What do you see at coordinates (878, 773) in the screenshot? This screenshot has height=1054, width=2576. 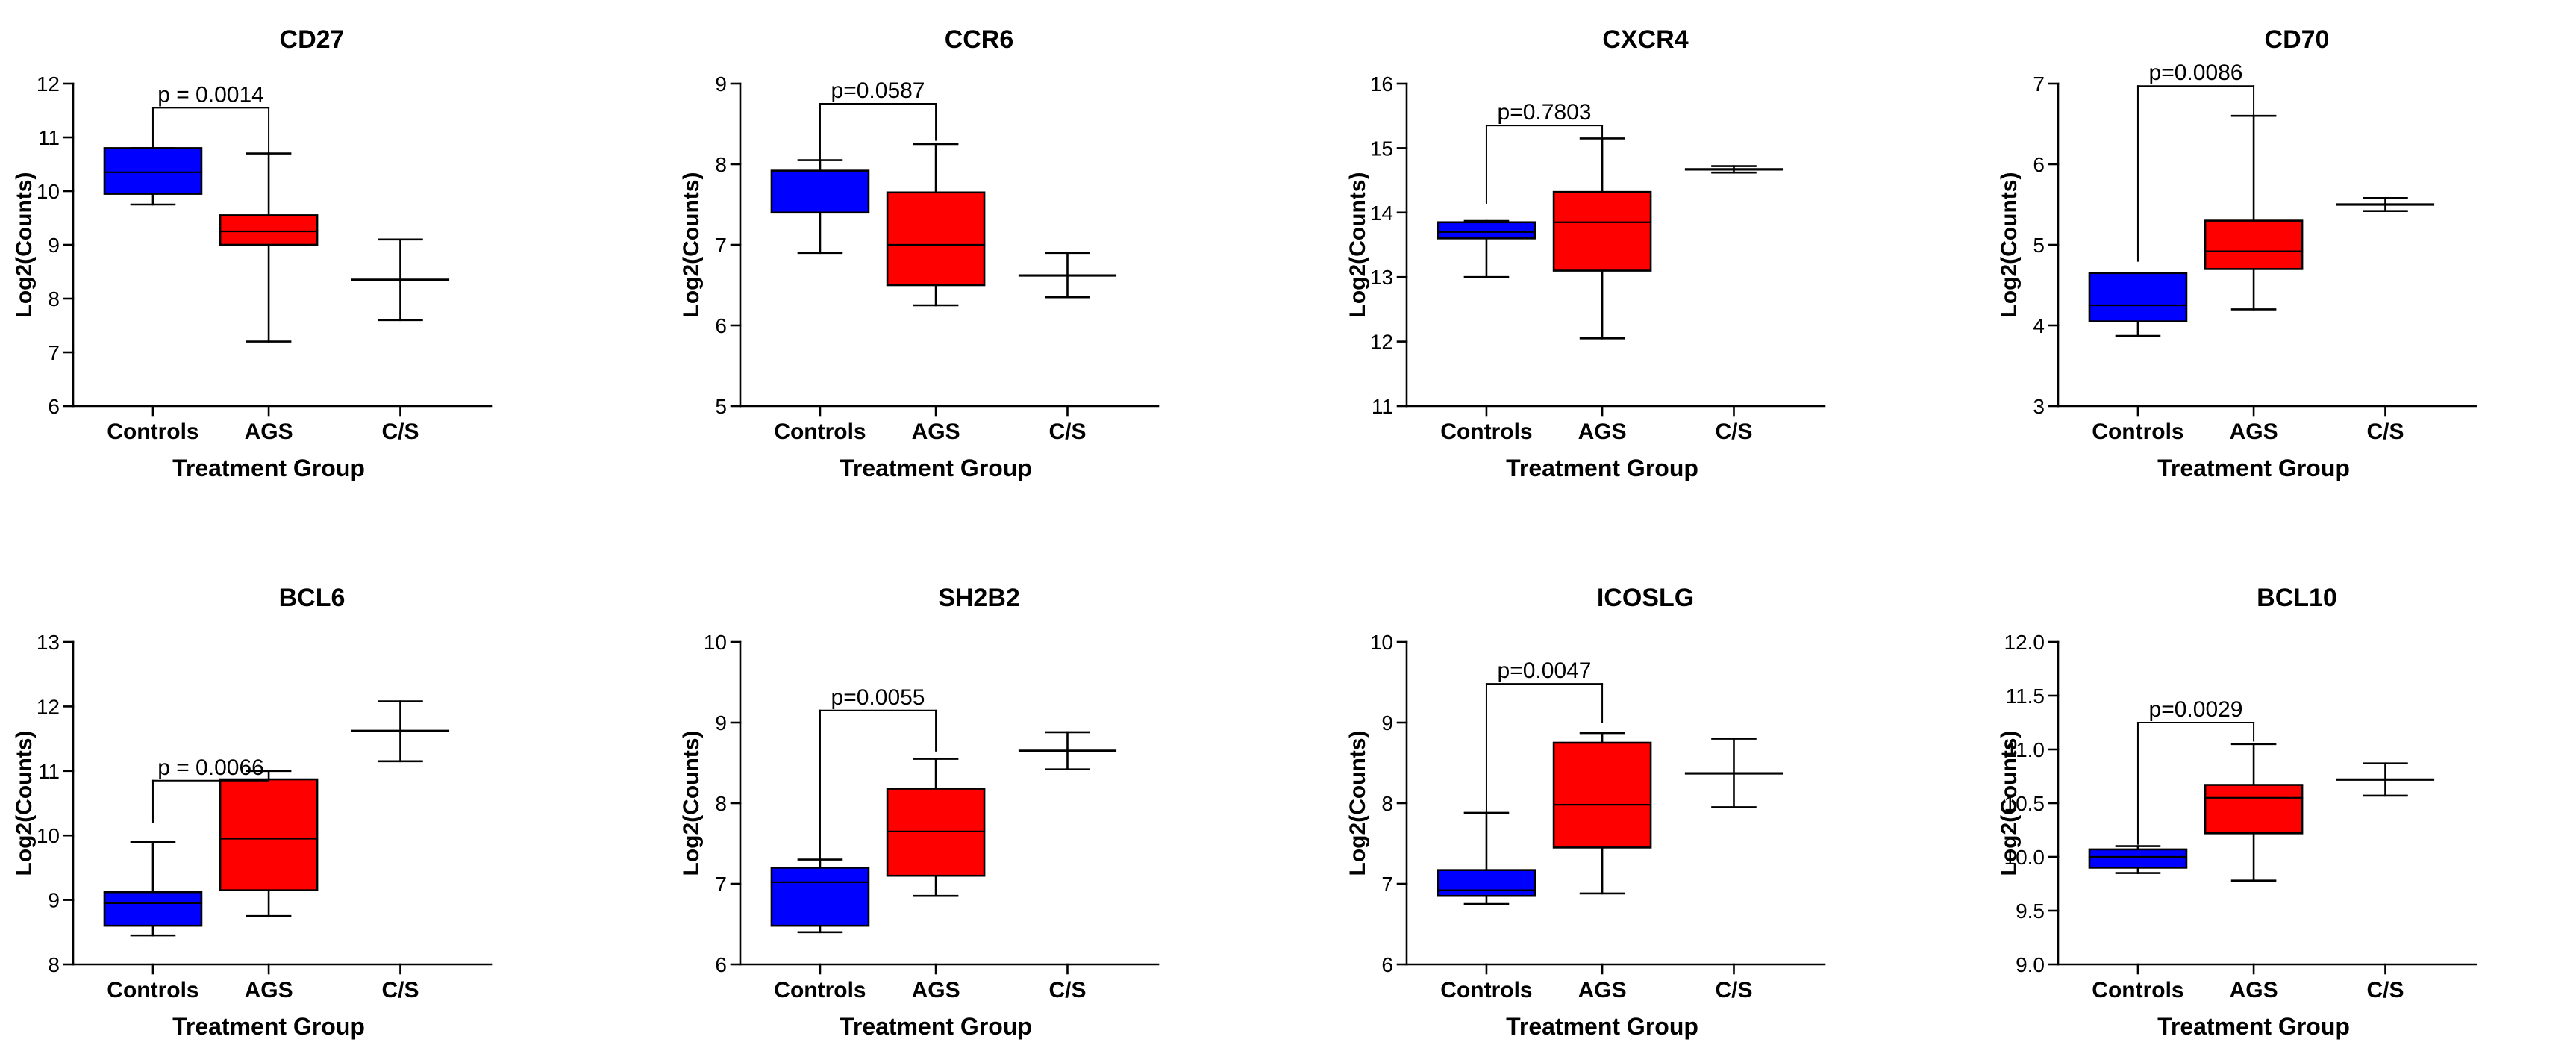 I see `significance-bracket: p=0.0055` at bounding box center [878, 773].